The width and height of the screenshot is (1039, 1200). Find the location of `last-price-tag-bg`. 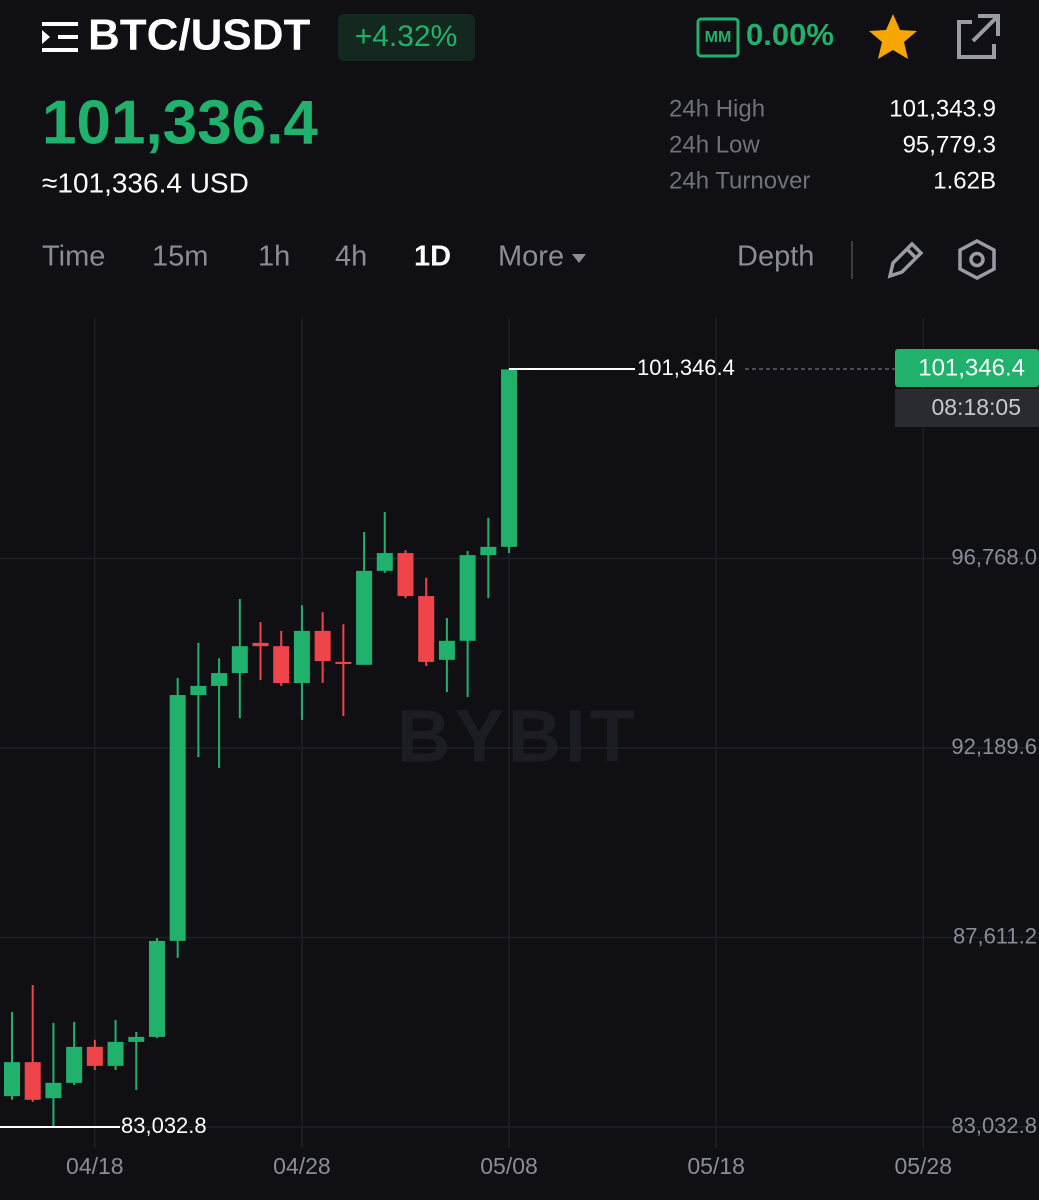

last-price-tag-bg is located at coordinates (967, 368).